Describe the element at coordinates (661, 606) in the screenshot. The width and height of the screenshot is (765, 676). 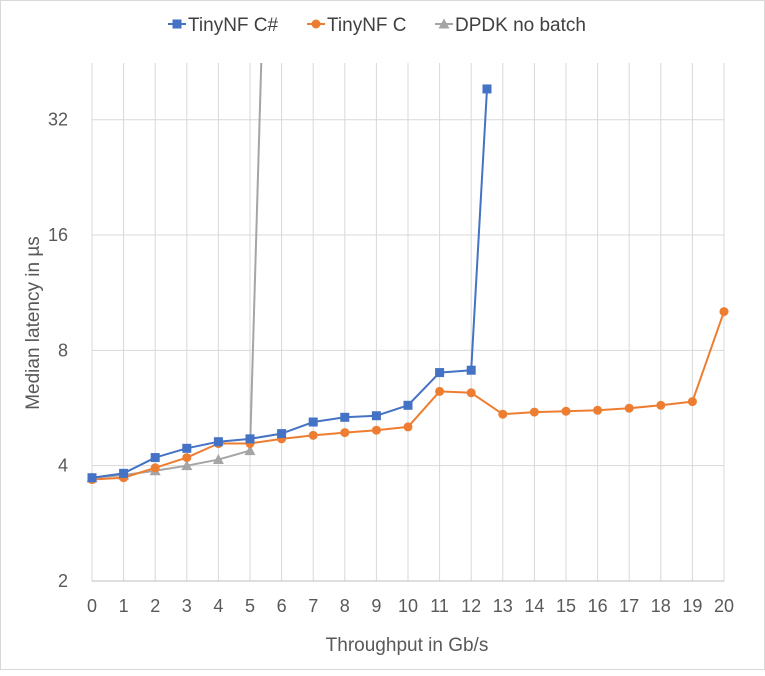
I see `x-tick-label: 18` at that location.